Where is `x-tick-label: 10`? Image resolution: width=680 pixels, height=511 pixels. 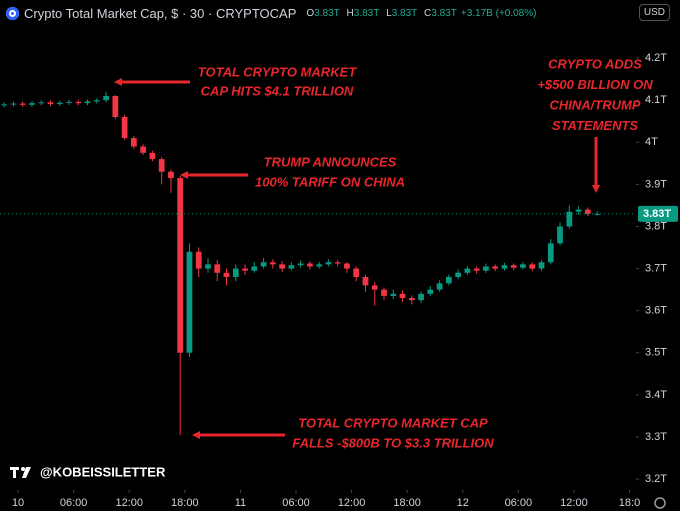 x-tick-label: 10 is located at coordinates (18, 503).